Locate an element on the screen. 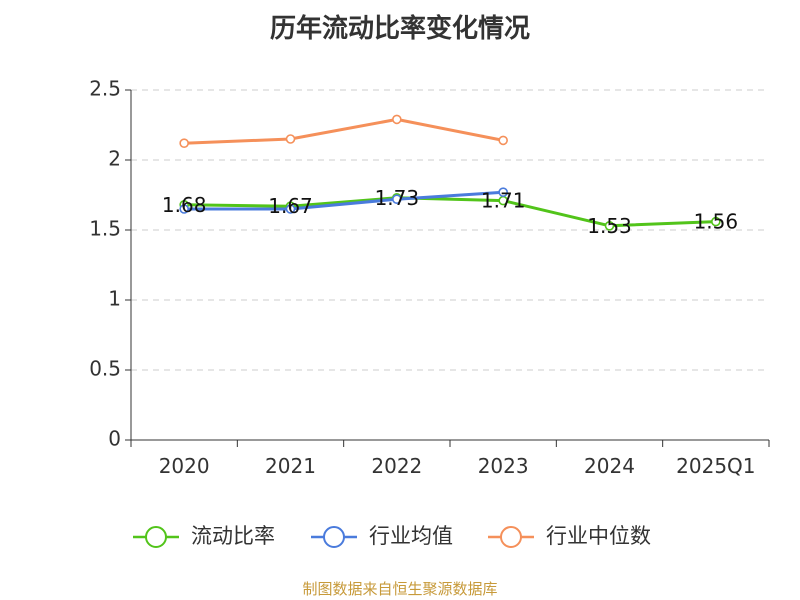 The image size is (800, 600). y-tick-label: 2 is located at coordinates (114, 159).